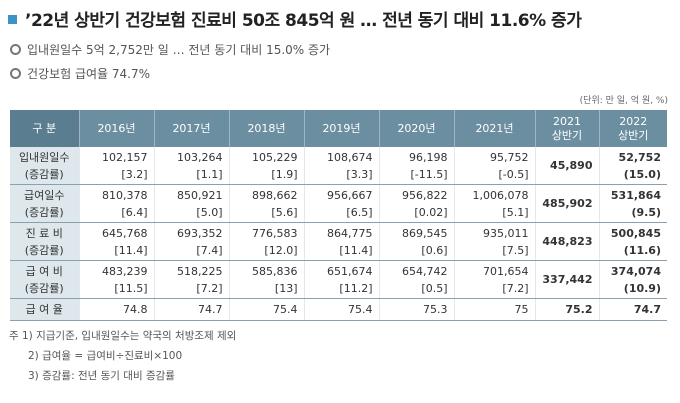 The height and width of the screenshot is (403, 680). What do you see at coordinates (117, 166) in the screenshot?
I see `table-cell: 102,157 [3.2]` at bounding box center [117, 166].